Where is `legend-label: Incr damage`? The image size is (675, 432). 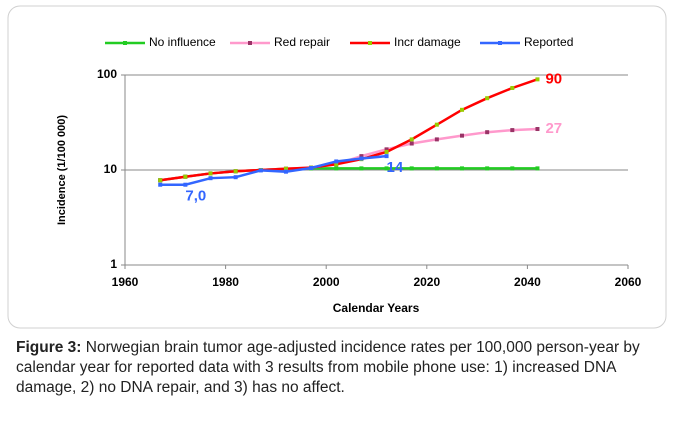 legend-label: Incr damage is located at coordinates (427, 42).